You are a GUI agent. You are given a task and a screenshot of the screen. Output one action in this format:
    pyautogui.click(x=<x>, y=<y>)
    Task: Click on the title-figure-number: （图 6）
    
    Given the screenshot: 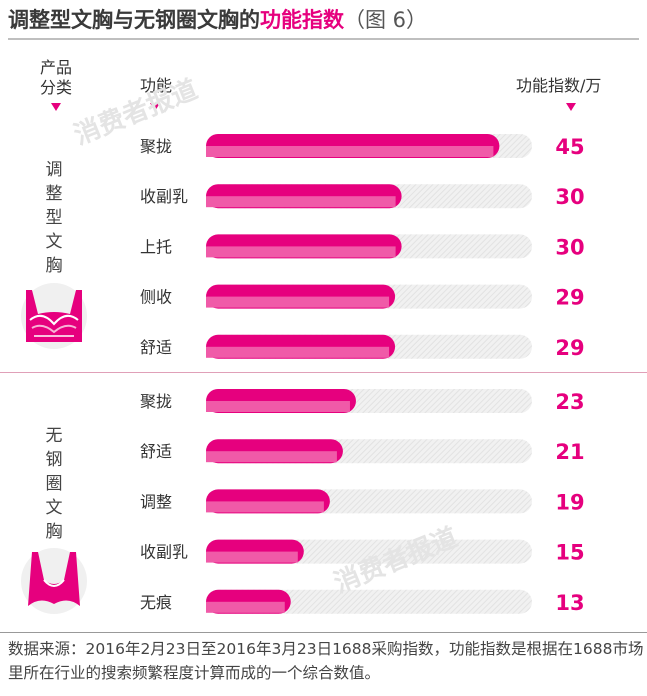 What is the action you would take?
    pyautogui.click(x=386, y=20)
    